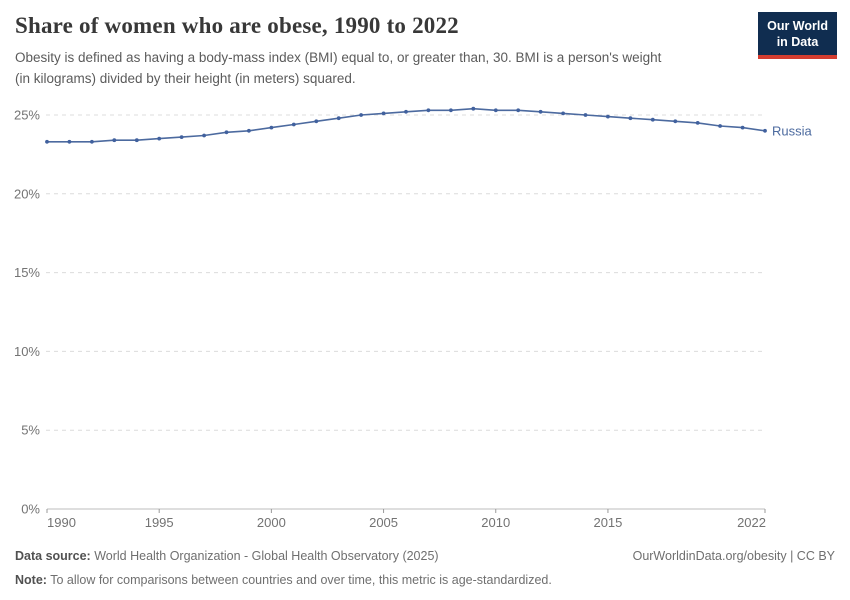 The width and height of the screenshot is (850, 600). Describe the element at coordinates (495, 522) in the screenshot. I see `x-axis-label: 2010` at that location.